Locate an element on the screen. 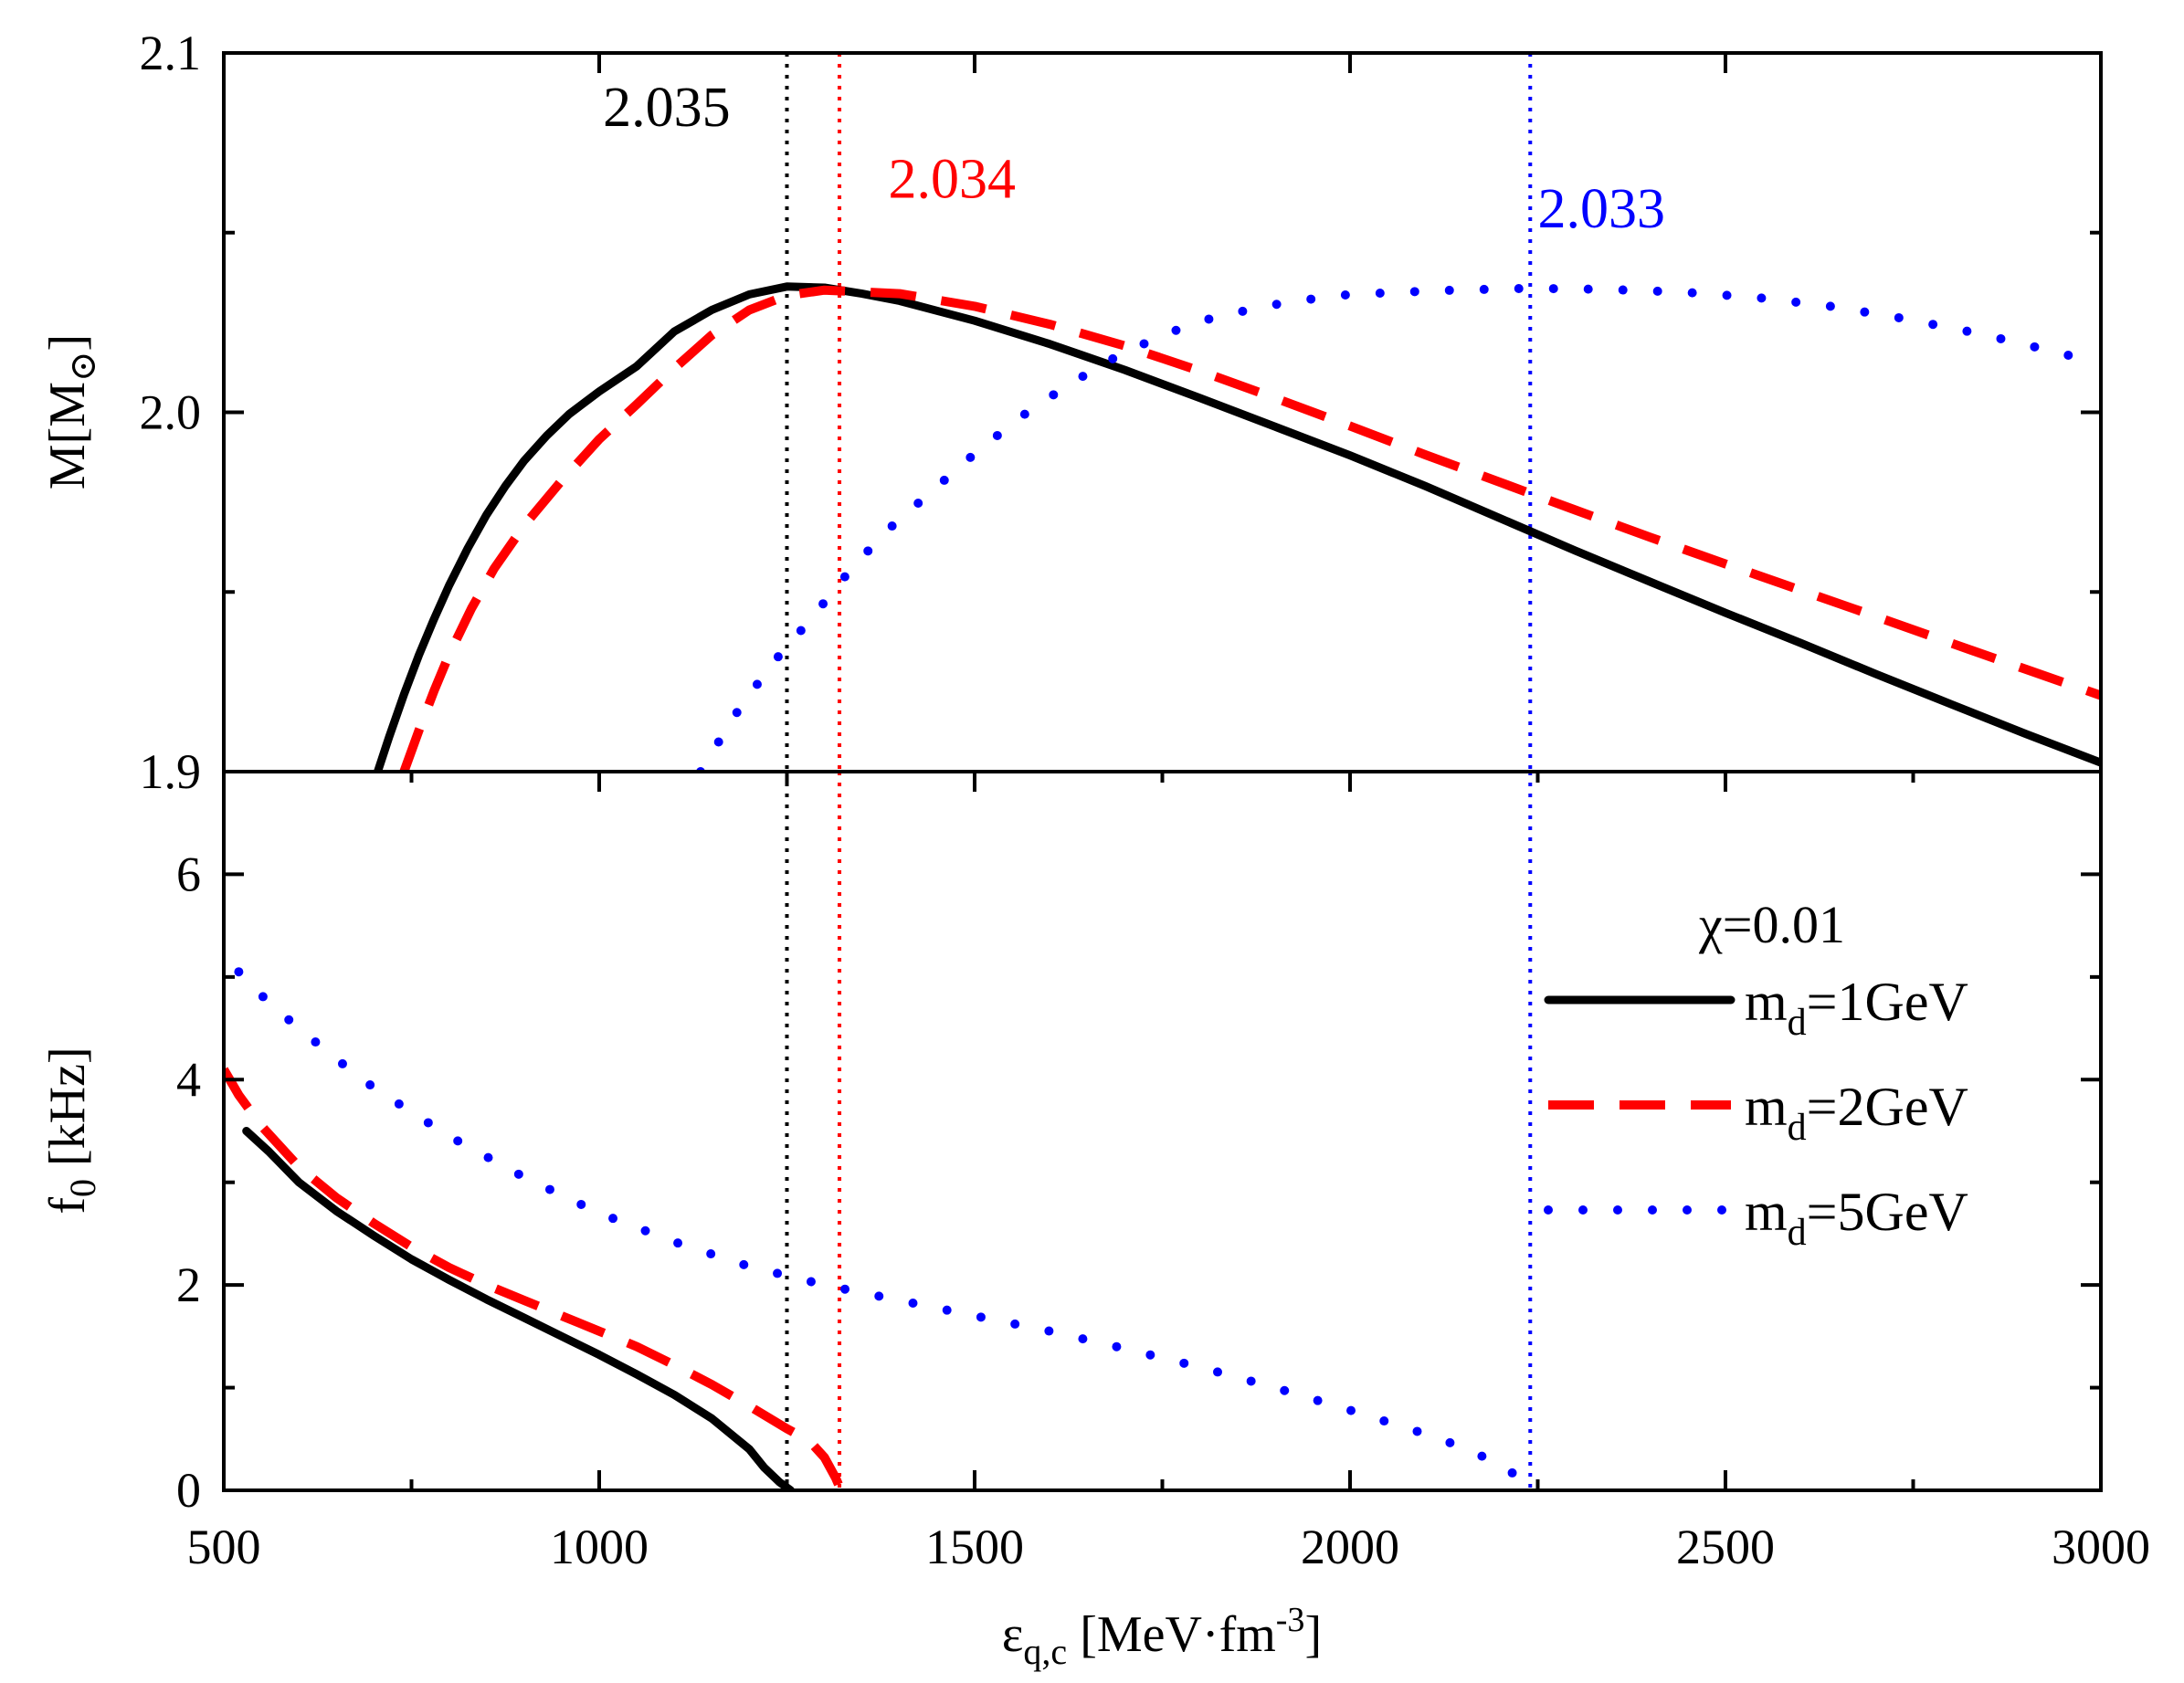  bottom-ylabel: f0 [kHz] is located at coordinates (71, 1130).